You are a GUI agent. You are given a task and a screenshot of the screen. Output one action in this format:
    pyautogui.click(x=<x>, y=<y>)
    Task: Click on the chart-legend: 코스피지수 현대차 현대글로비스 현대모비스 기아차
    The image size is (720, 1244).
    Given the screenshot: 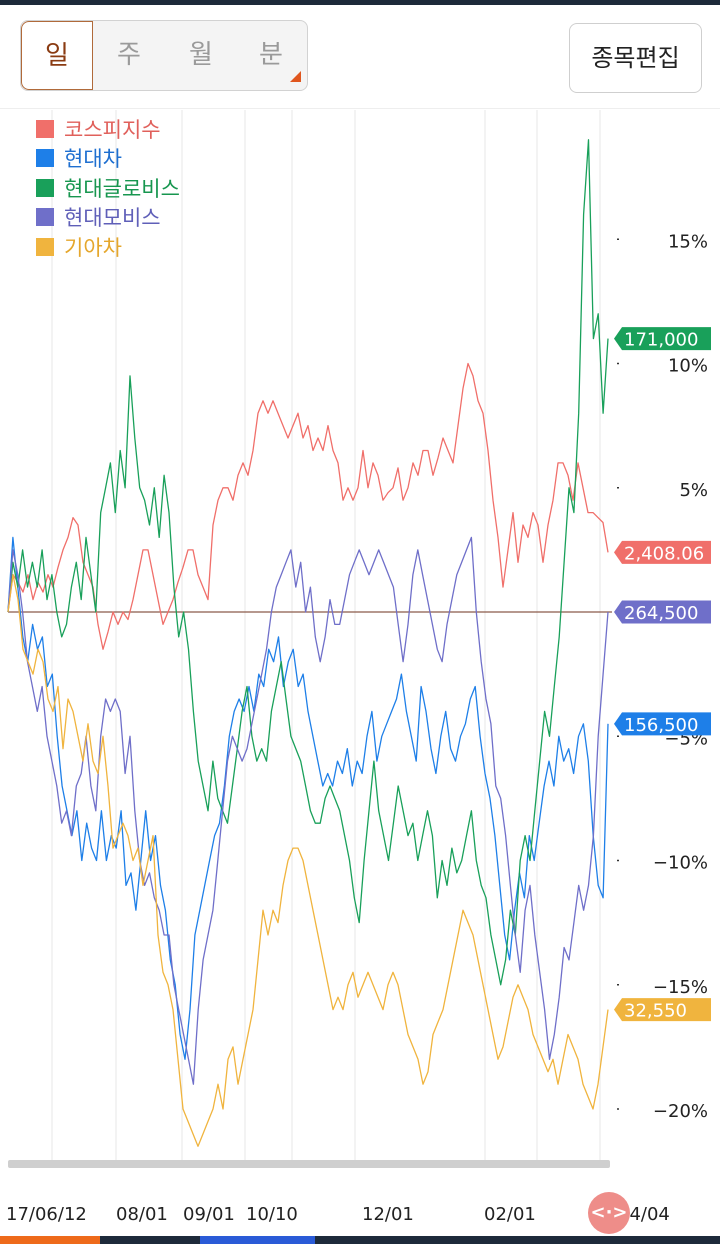 What is the action you would take?
    pyautogui.click(x=108, y=188)
    